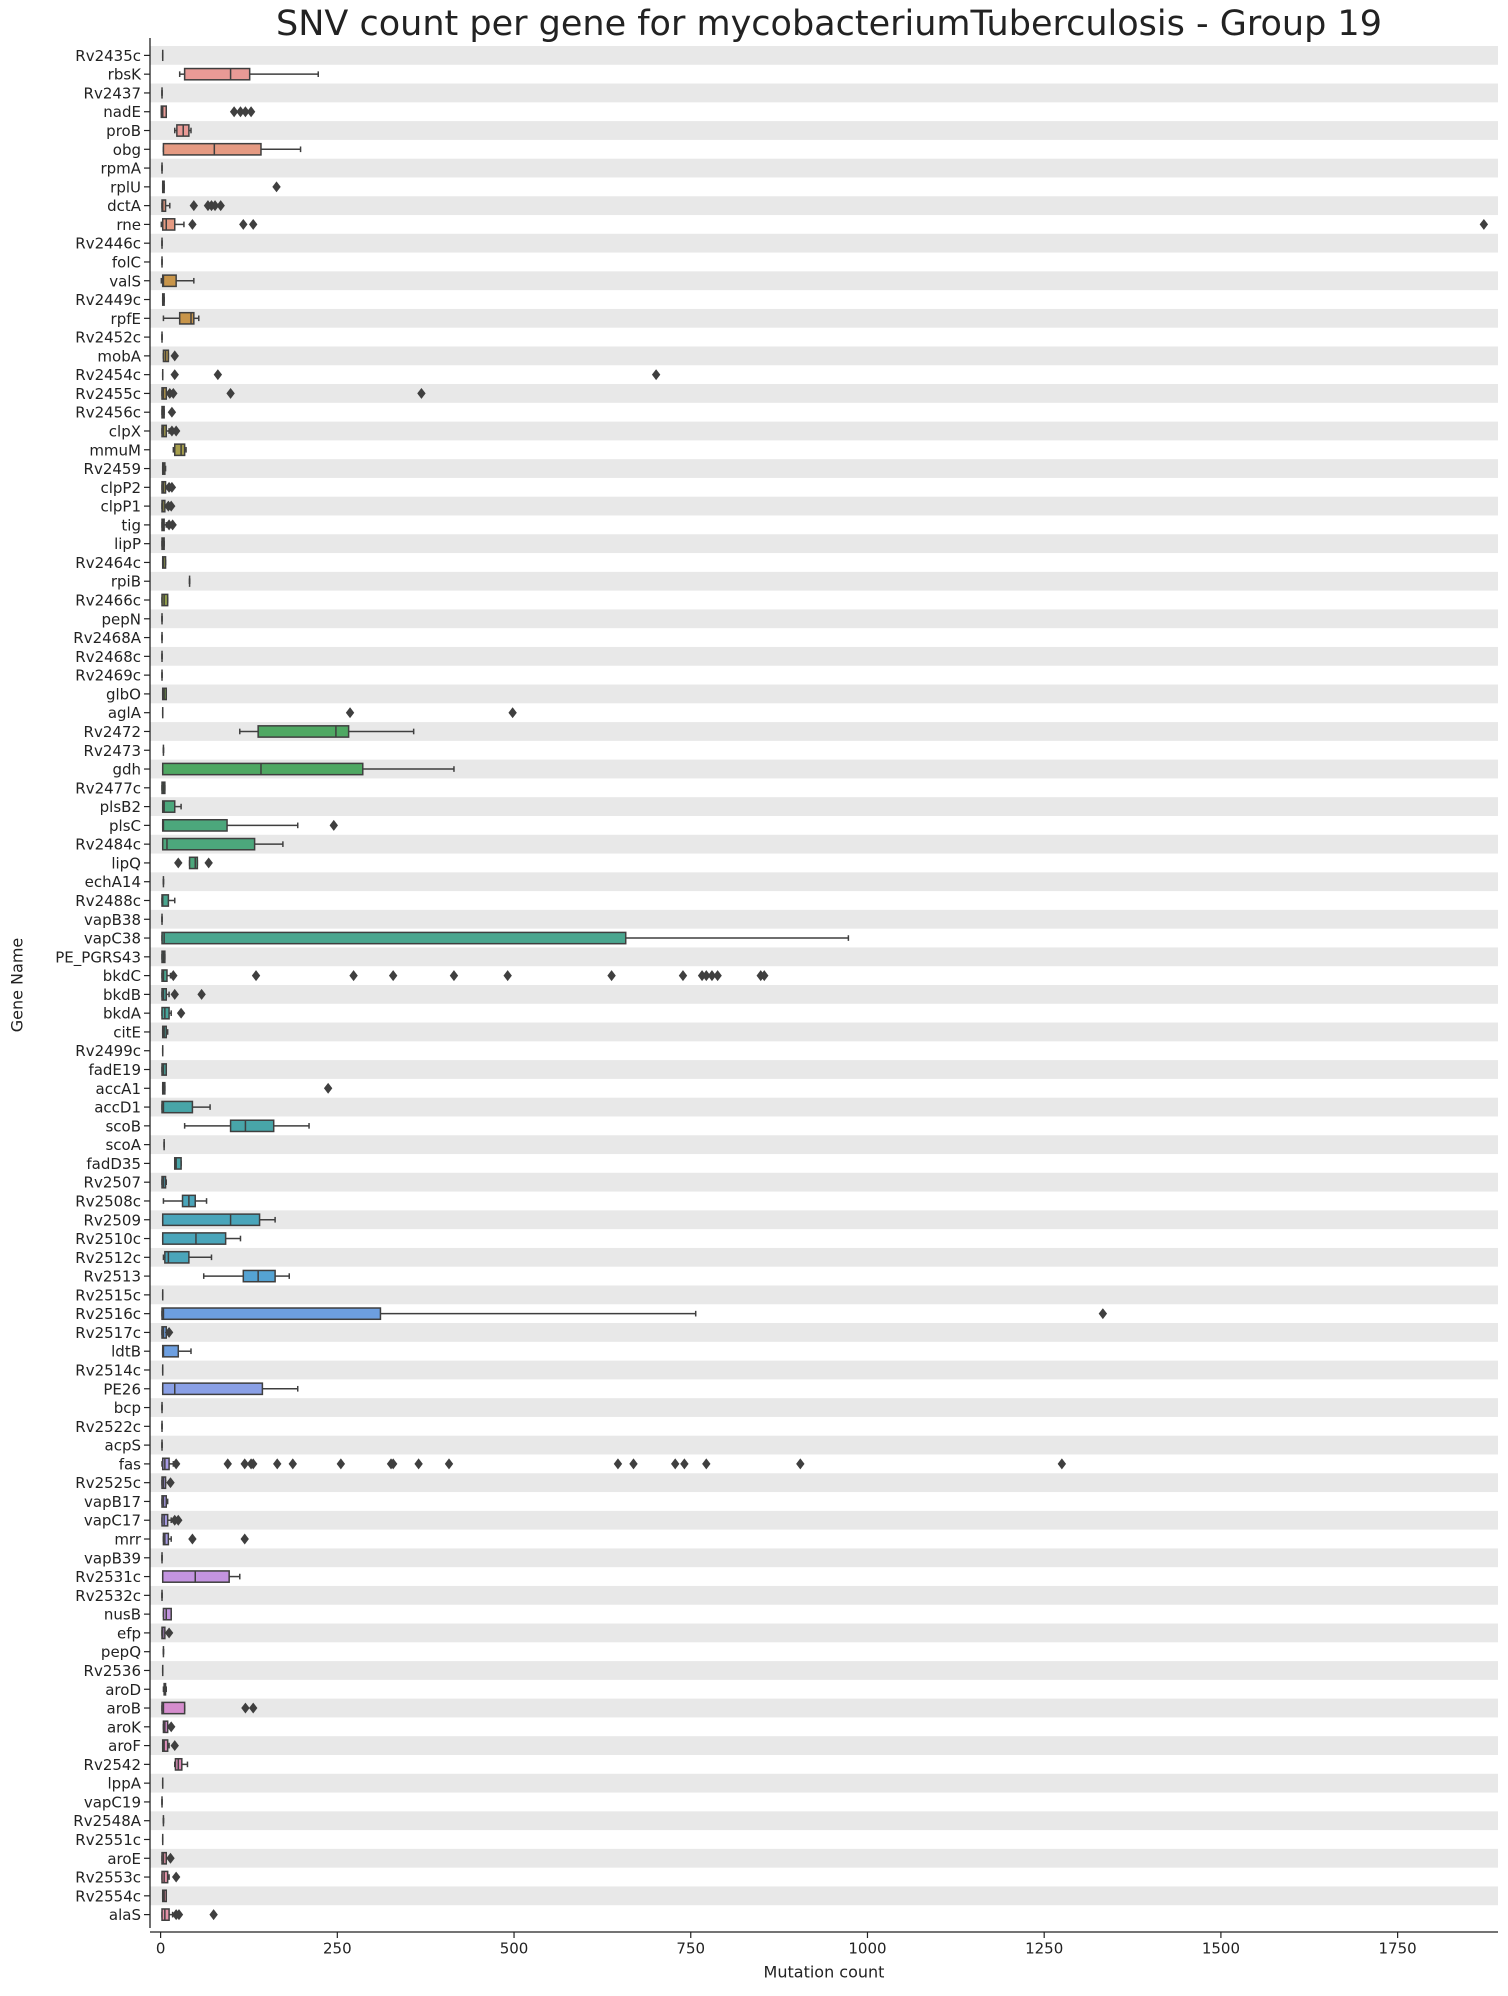 The width and height of the screenshot is (1508, 1996). Describe the element at coordinates (1044, 1949) in the screenshot. I see `x-tick-label: 1250` at that location.